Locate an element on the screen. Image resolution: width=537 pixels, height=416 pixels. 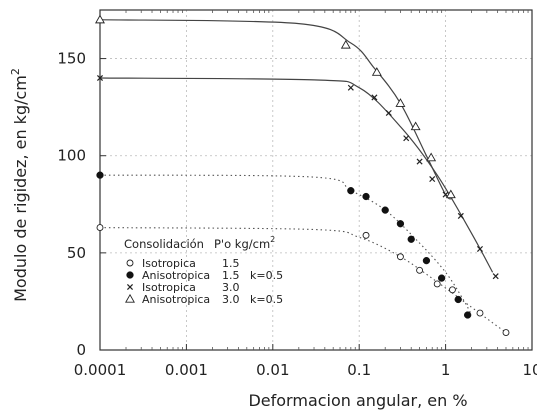
legend-marker-open-circle-shape is located at coordinates (130, 263).